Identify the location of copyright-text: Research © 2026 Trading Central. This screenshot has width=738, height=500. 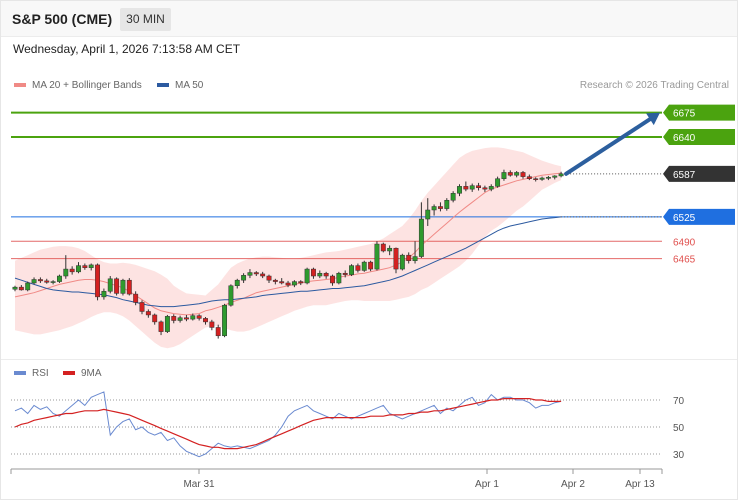
(654, 85).